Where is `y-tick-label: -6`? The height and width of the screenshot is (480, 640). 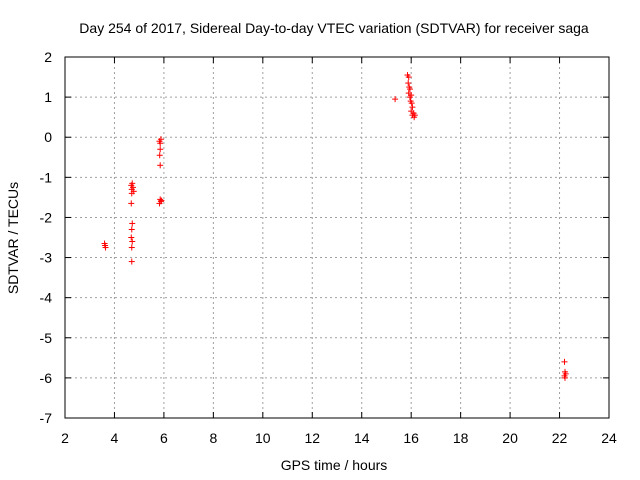
y-tick-label: -6 is located at coordinates (46, 378).